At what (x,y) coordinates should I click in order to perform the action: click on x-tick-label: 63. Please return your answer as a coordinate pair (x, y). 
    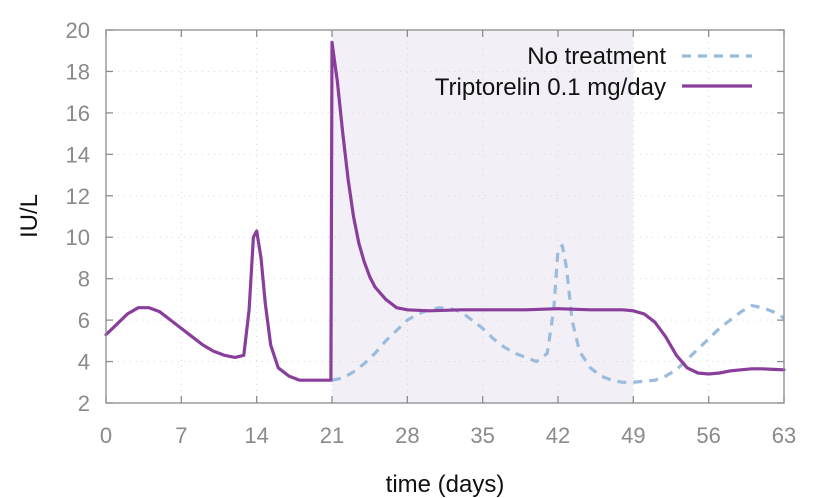
    Looking at the image, I should click on (784, 435).